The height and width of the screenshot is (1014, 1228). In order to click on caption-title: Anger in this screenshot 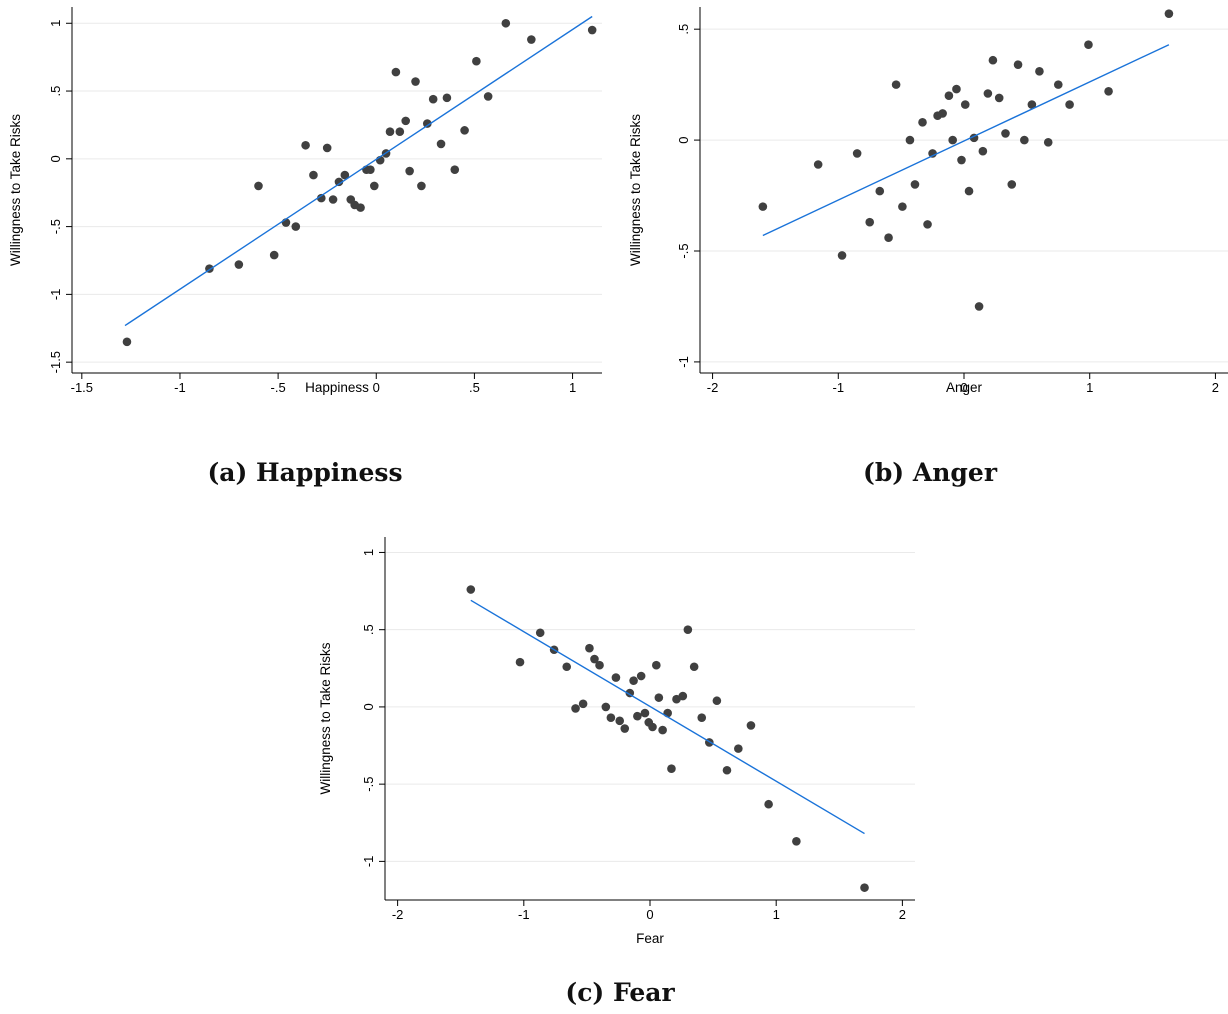, I will do `click(954, 472)`.